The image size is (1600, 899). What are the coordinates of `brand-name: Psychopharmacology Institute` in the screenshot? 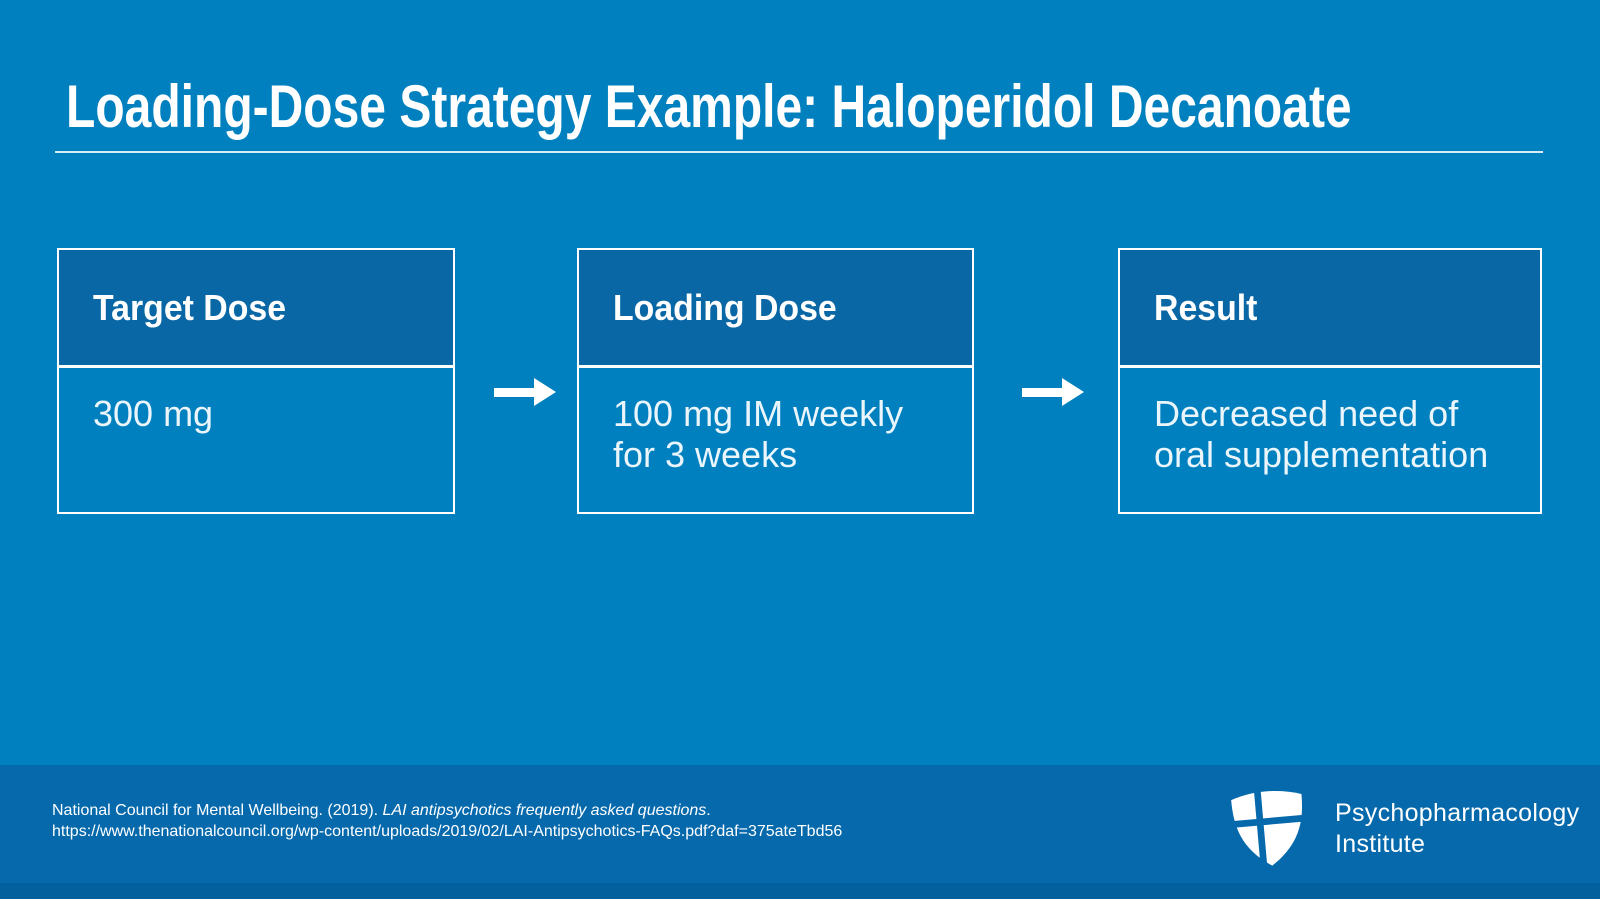 It's located at (1457, 829).